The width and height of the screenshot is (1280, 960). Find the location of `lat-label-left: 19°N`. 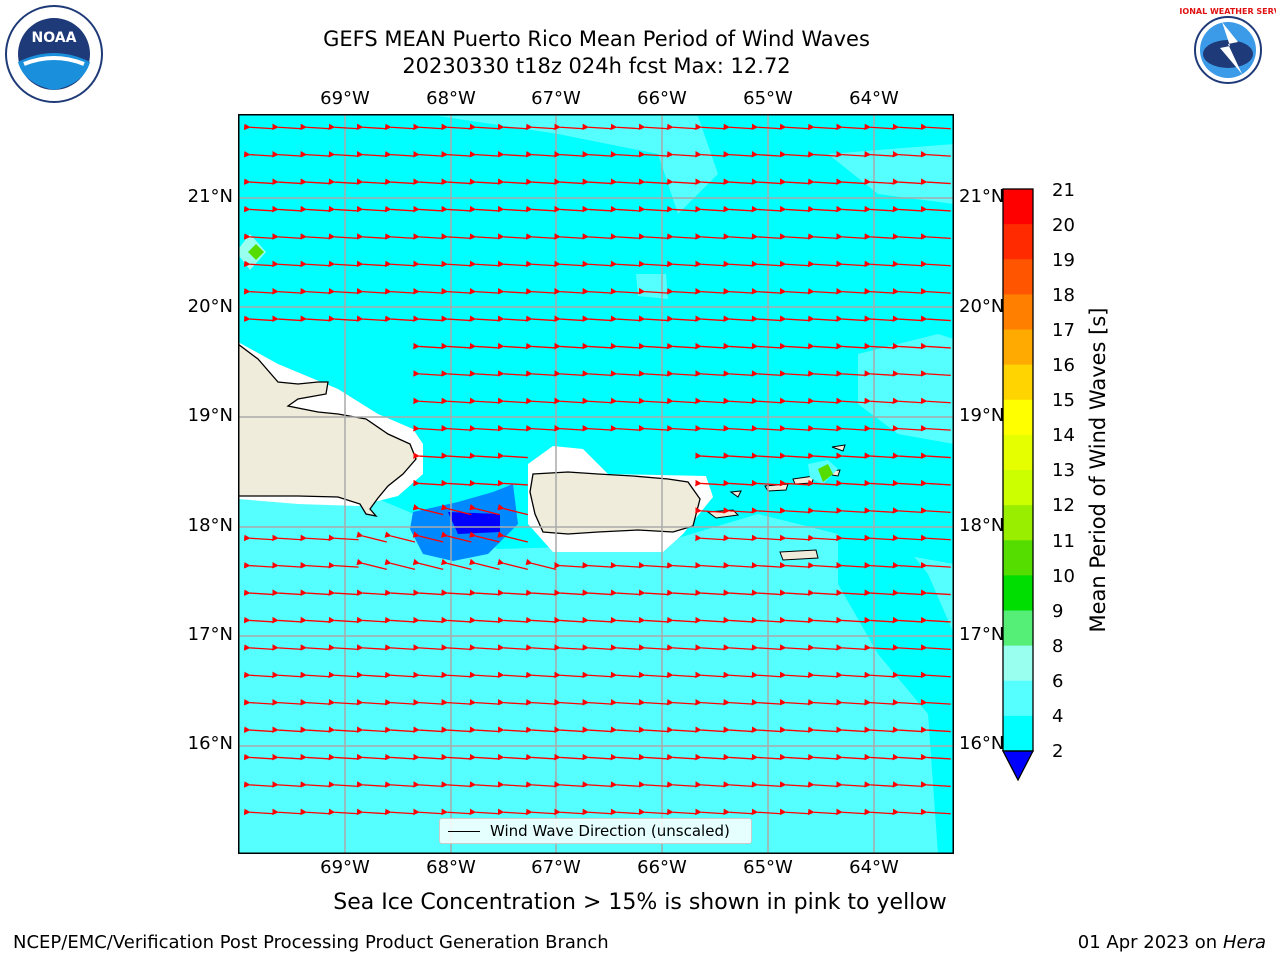

lat-label-left: 19°N is located at coordinates (210, 415).